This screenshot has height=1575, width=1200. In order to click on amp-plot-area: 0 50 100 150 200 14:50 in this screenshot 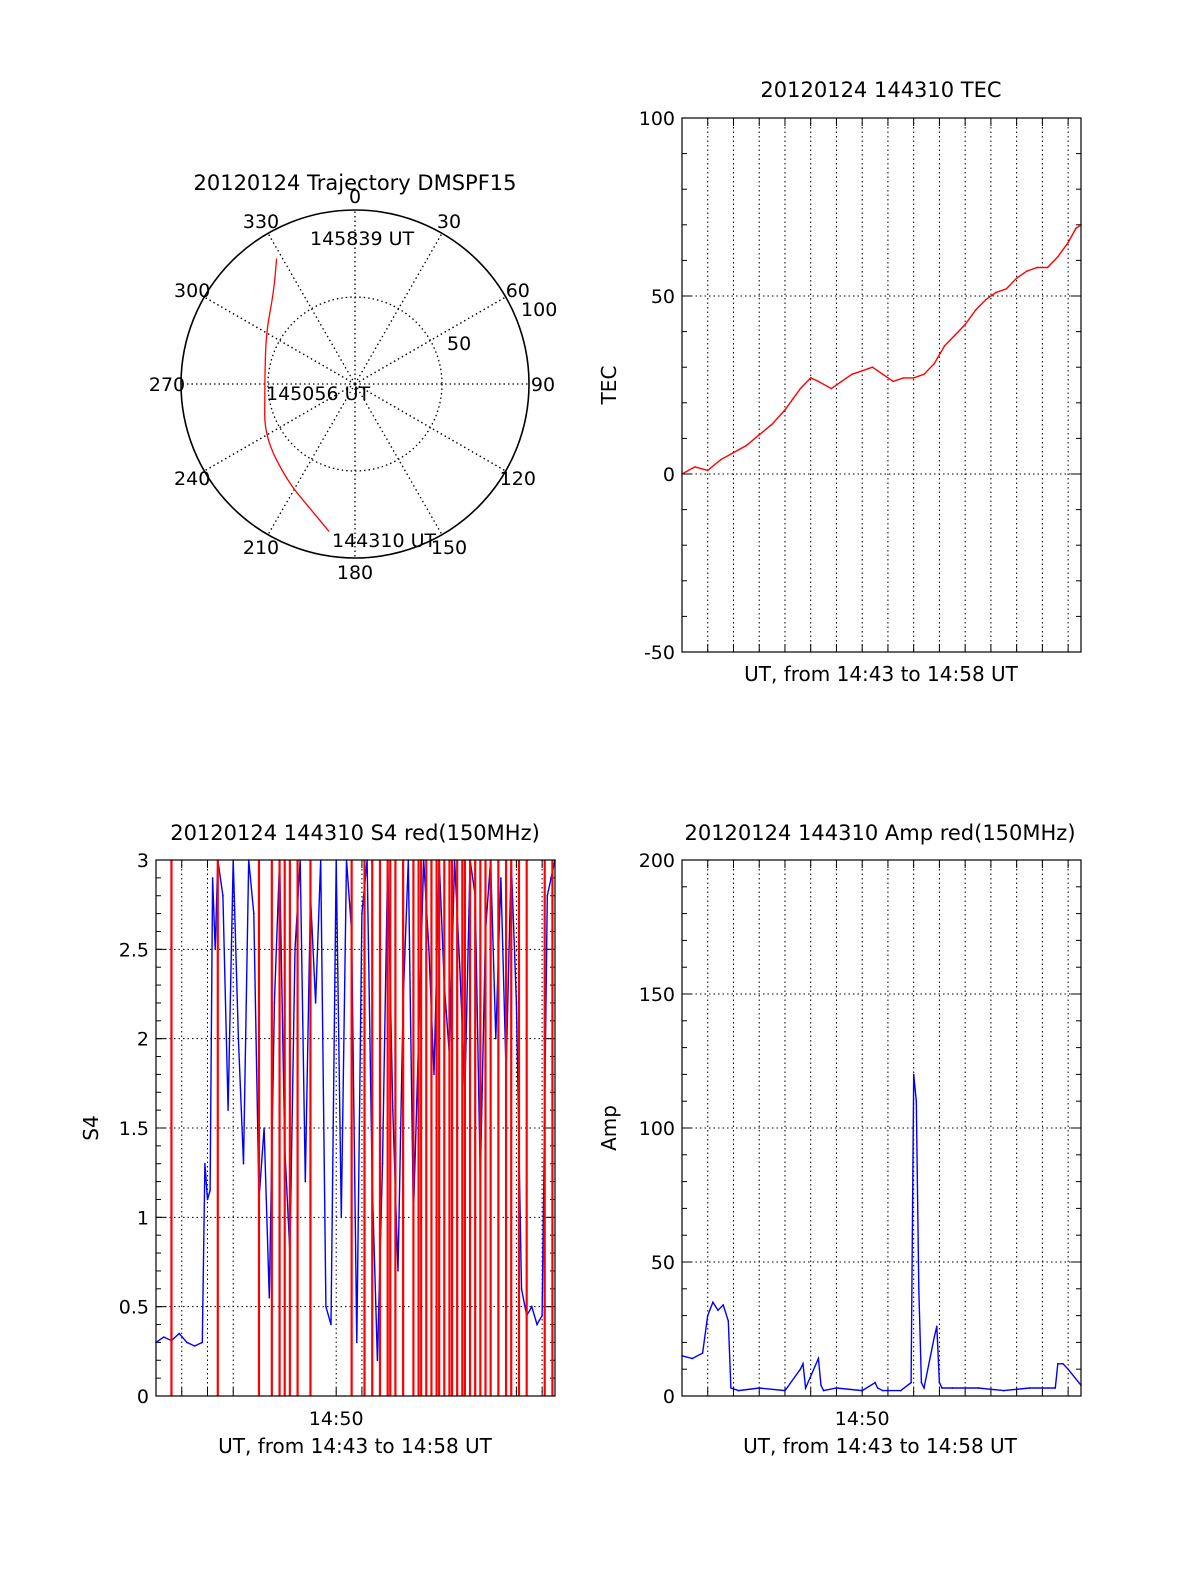, I will do `click(860, 1140)`.